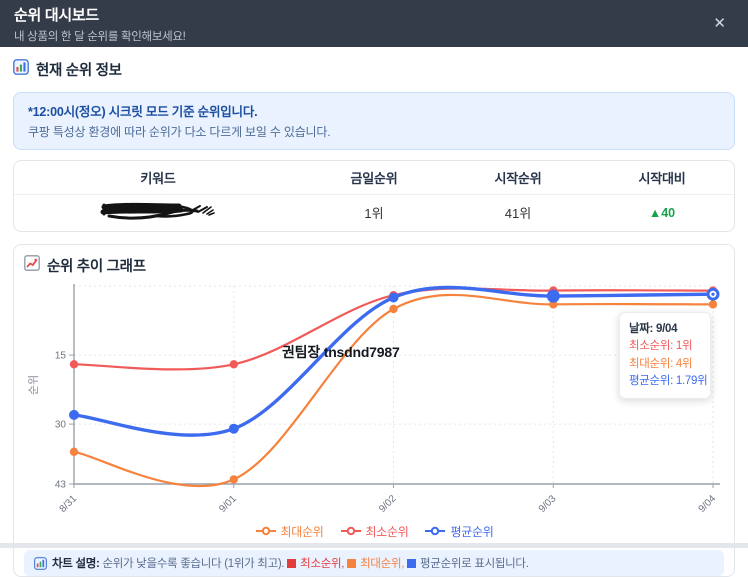  What do you see at coordinates (158, 178) in the screenshot?
I see `col-keyword: 키워드` at bounding box center [158, 178].